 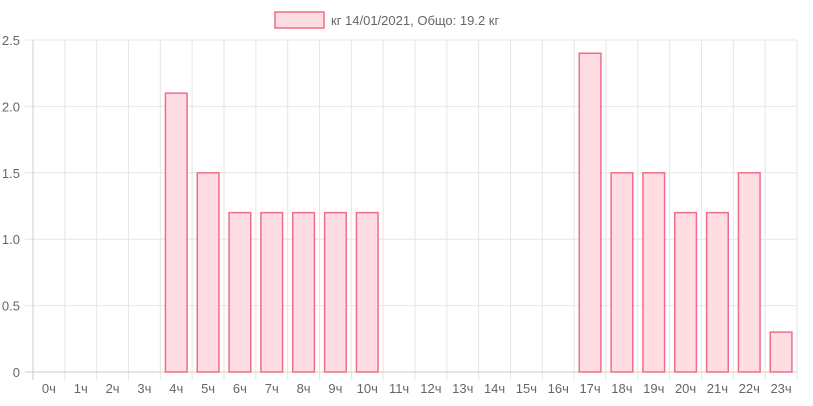 What do you see at coordinates (144, 388) in the screenshot?
I see `x-tick-label: 3ч` at bounding box center [144, 388].